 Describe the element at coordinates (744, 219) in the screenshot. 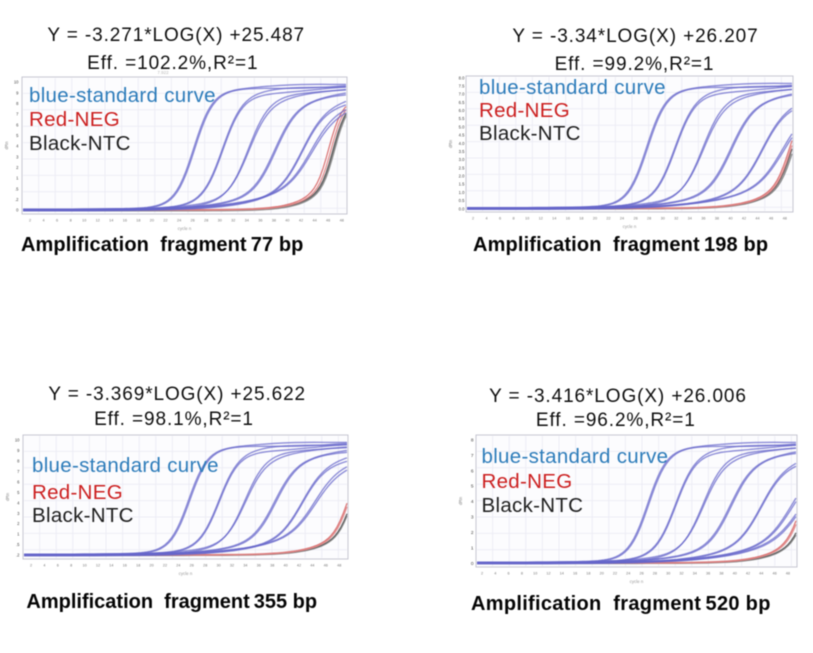

I see `svg-text: 42` at that location.